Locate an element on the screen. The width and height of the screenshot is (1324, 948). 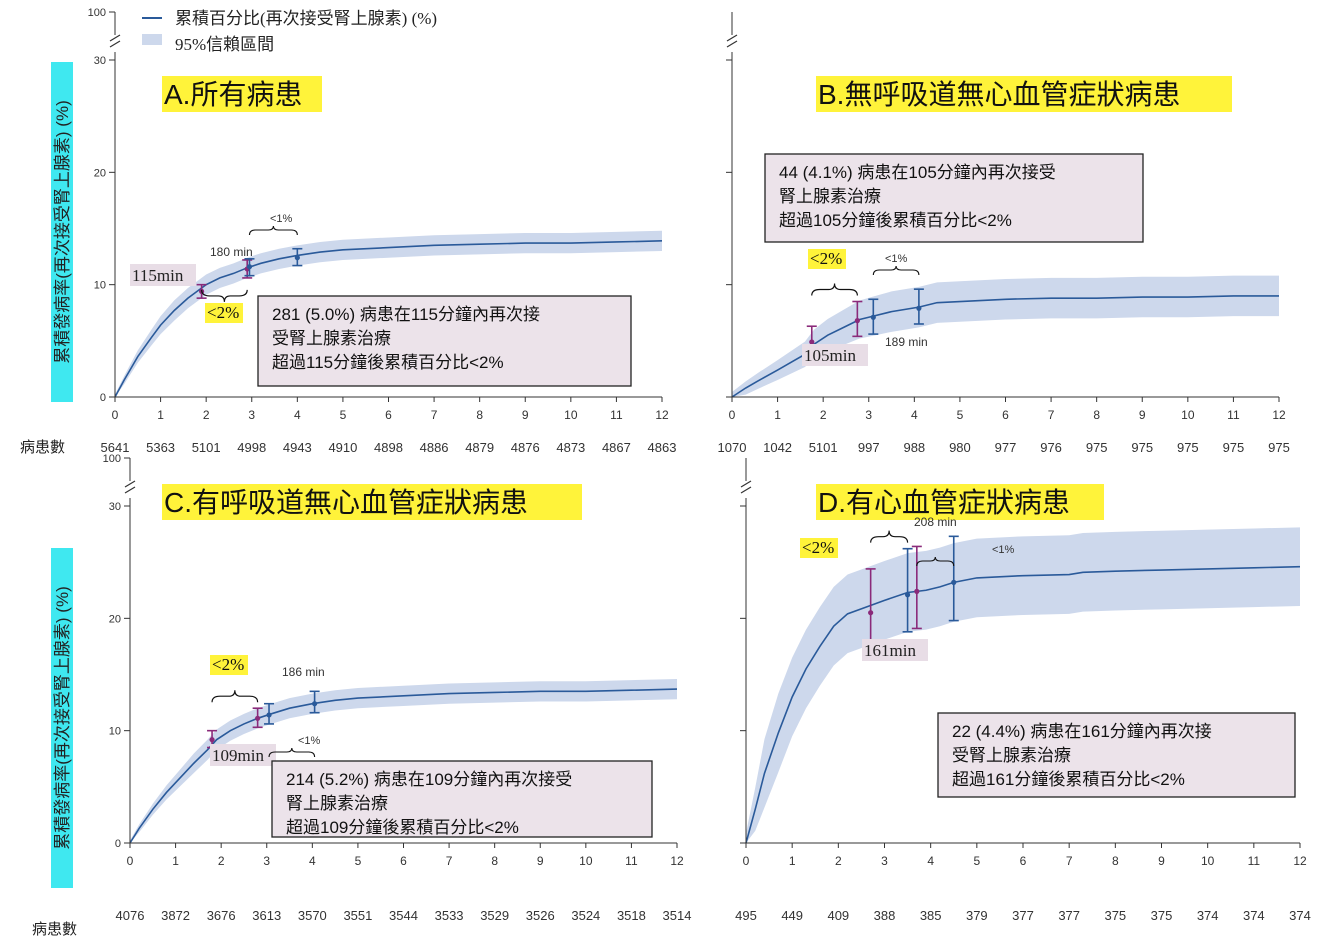
n-at-risk-value: 3570 is located at coordinates (312, 915).